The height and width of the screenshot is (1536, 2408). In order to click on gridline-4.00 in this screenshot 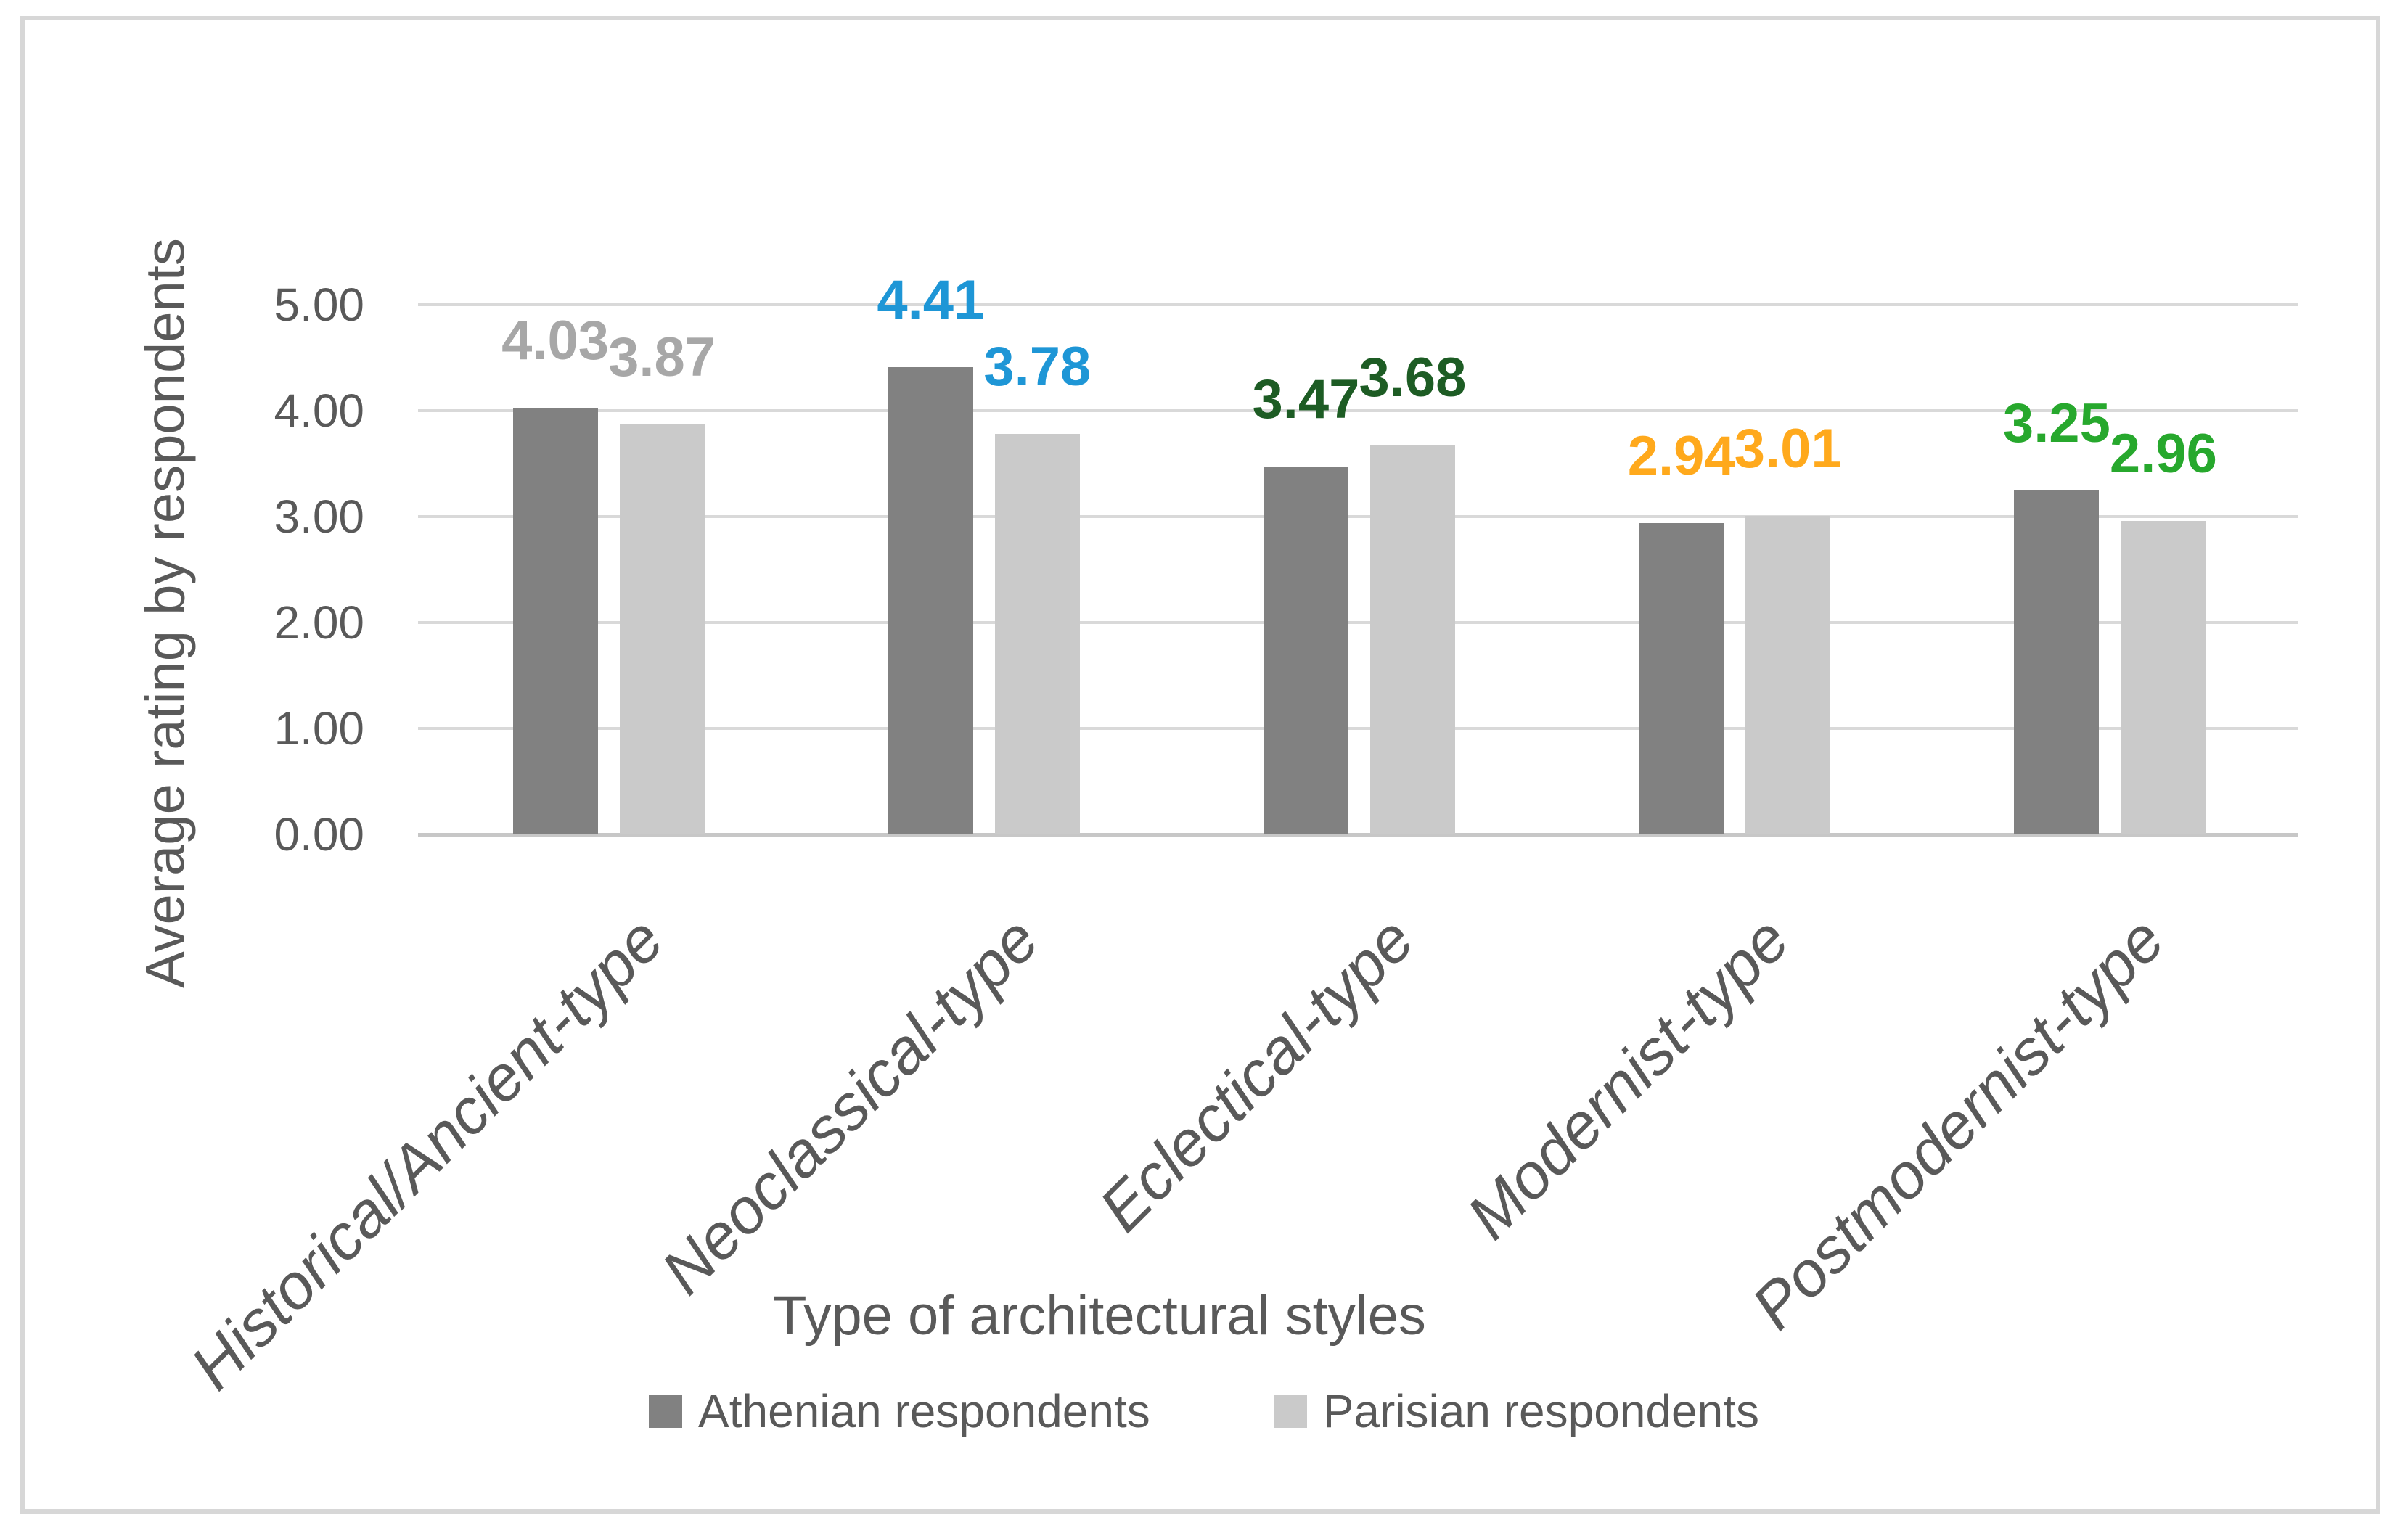, I will do `click(1358, 410)`.